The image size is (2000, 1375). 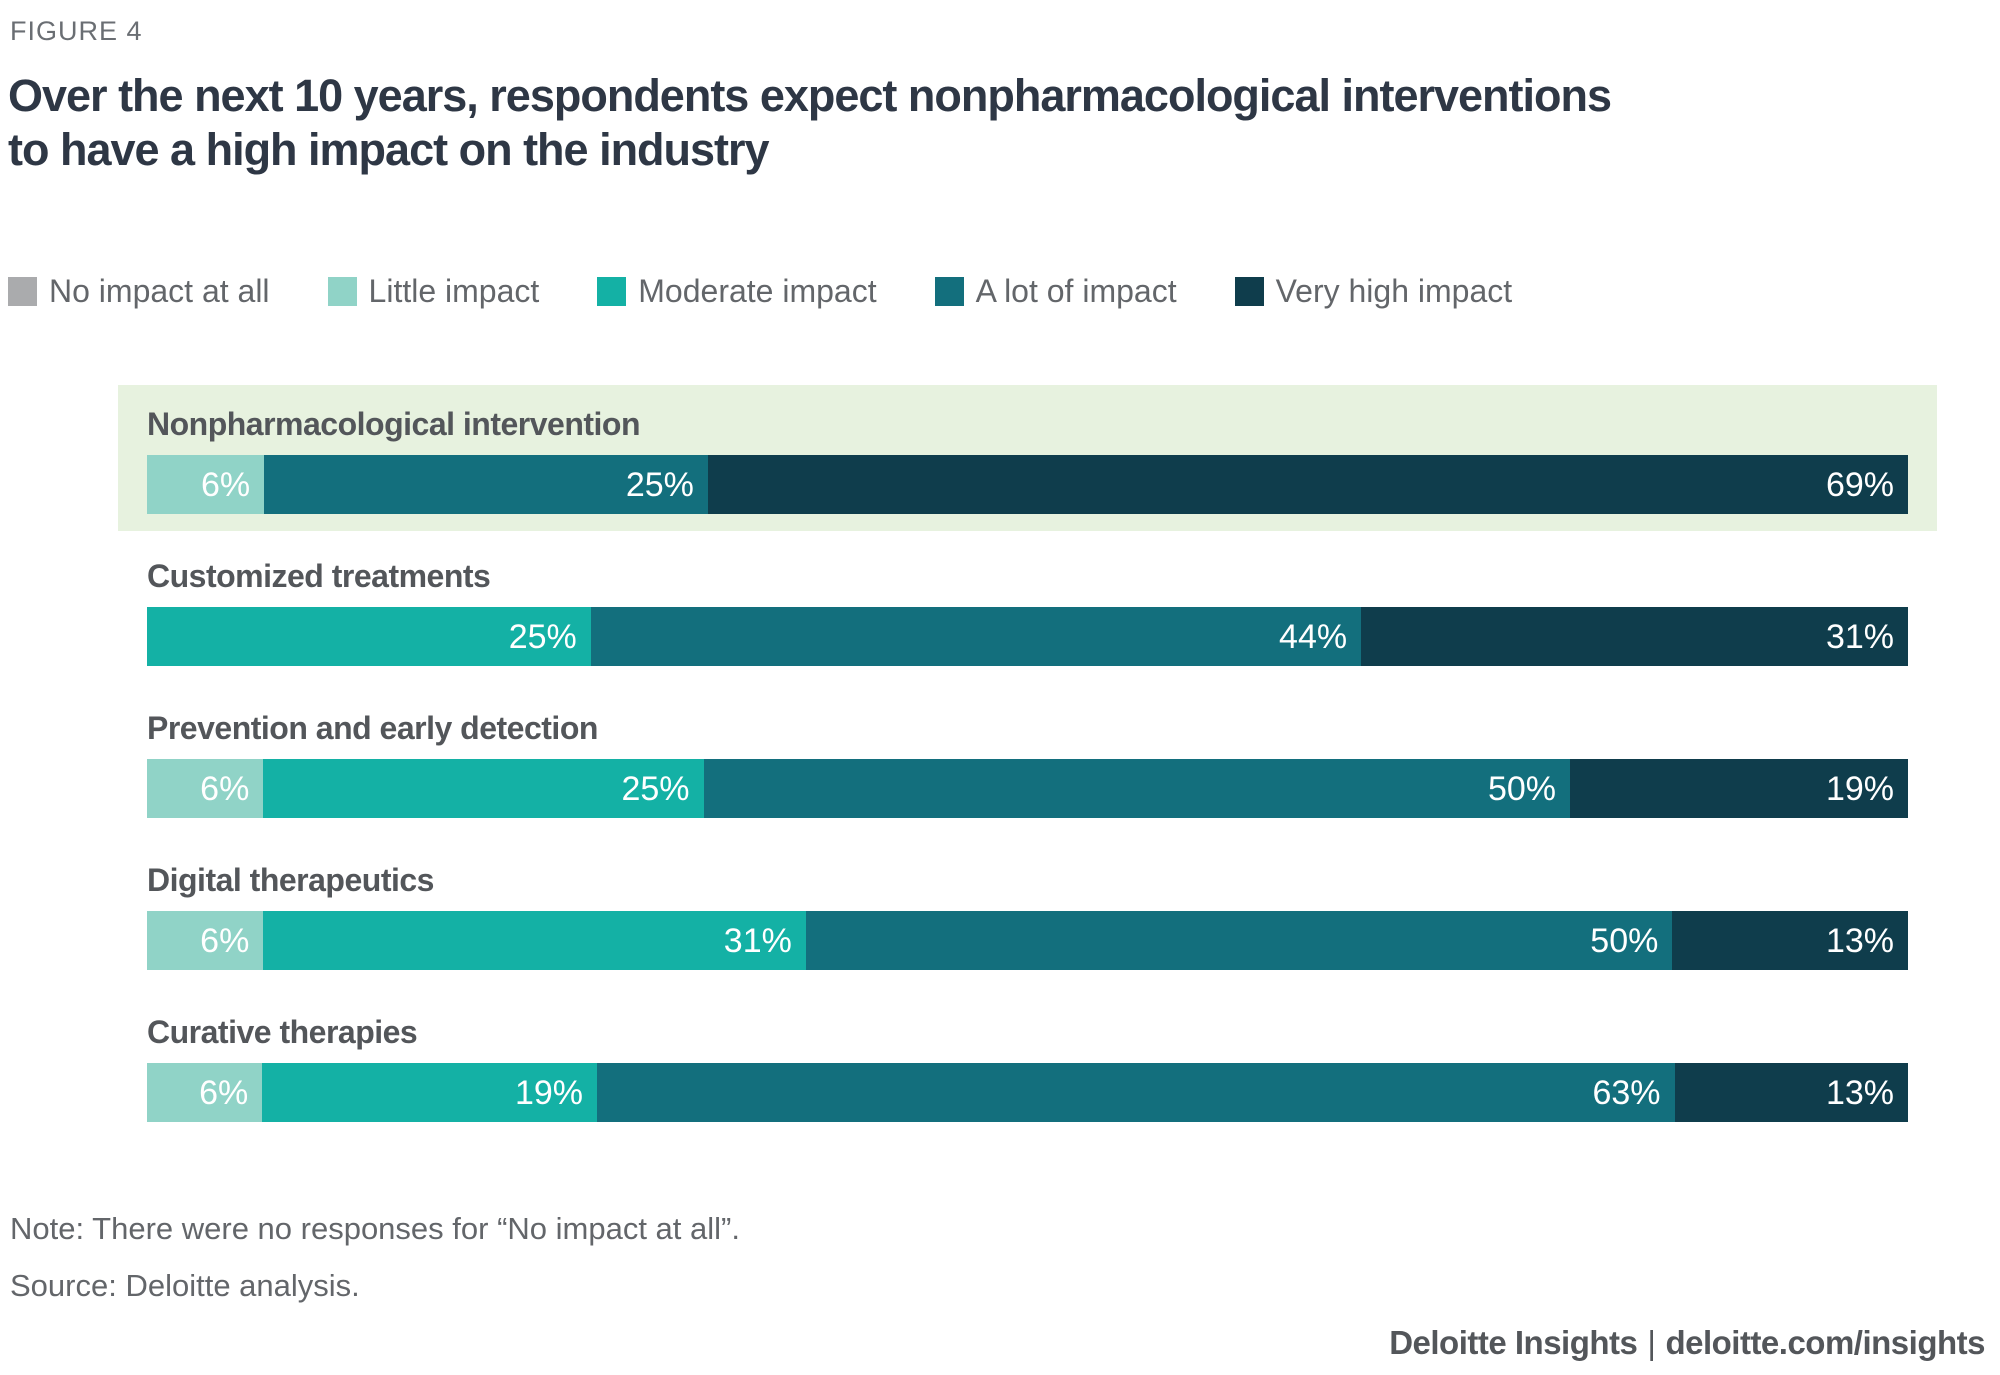 I want to click on segment-value-label: 44%, so click(x=1313, y=636).